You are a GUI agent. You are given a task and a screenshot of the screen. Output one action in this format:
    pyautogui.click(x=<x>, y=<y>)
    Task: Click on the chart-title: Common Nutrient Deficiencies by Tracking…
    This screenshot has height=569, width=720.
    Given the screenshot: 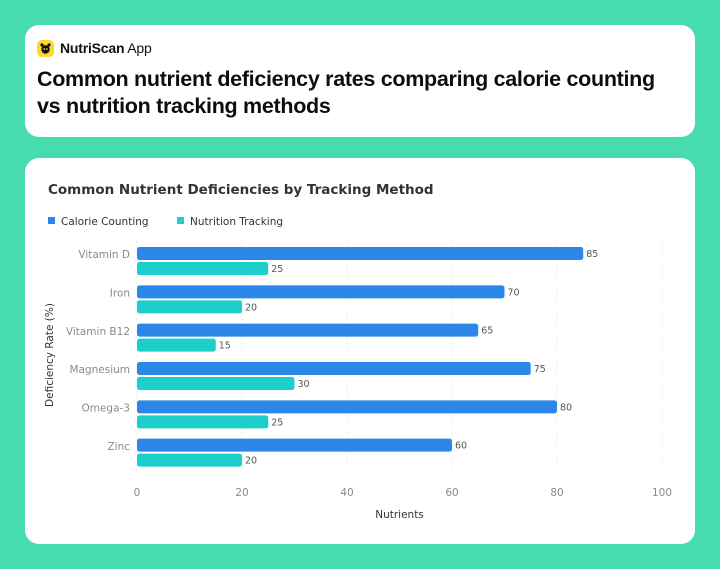 What is the action you would take?
    pyautogui.click(x=241, y=190)
    